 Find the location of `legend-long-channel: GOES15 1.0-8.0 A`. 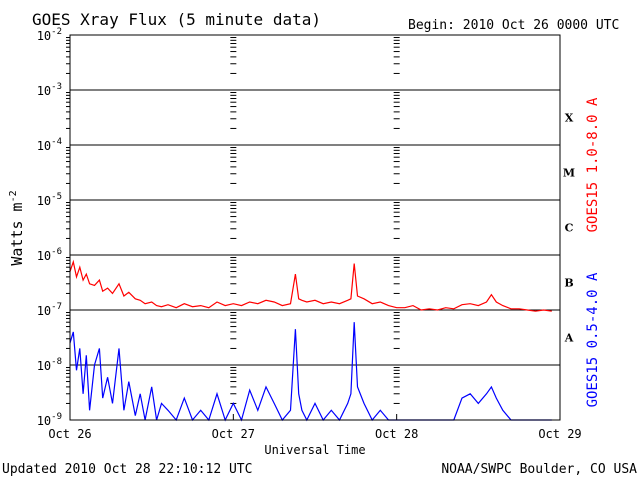

legend-long-channel: GOES15 1.0-8.0 A is located at coordinates (593, 164).